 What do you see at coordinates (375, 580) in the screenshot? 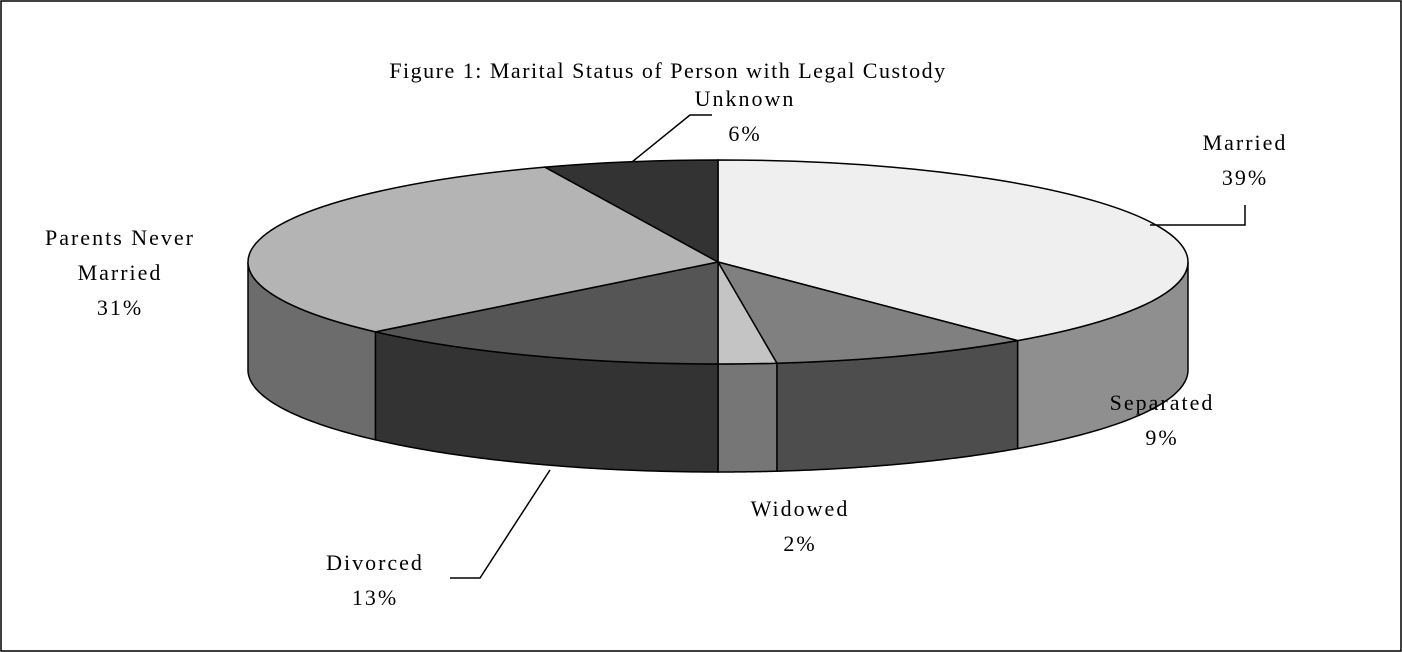
I see `slice-label: Divorced 13%` at bounding box center [375, 580].